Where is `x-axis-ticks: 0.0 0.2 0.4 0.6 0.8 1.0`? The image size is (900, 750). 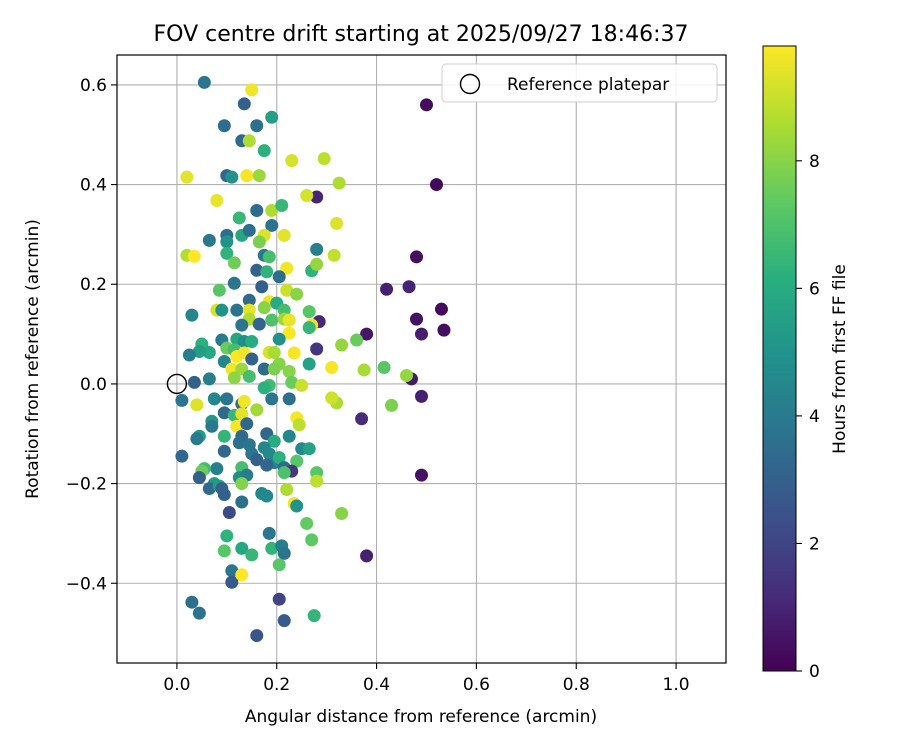
x-axis-ticks: 0.0 0.2 0.4 0.6 0.8 1.0 is located at coordinates (426, 679).